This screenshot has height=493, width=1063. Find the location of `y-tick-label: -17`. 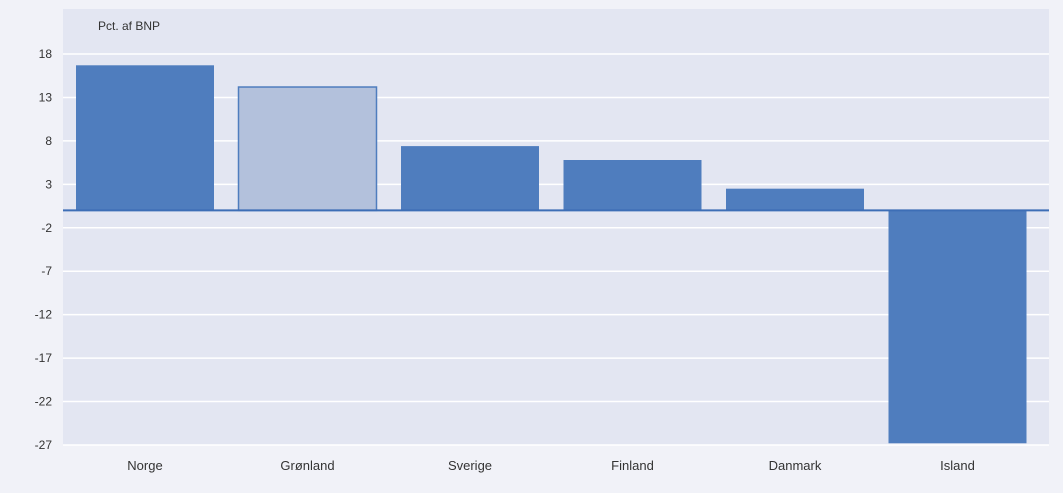

y-tick-label: -17 is located at coordinates (44, 358).